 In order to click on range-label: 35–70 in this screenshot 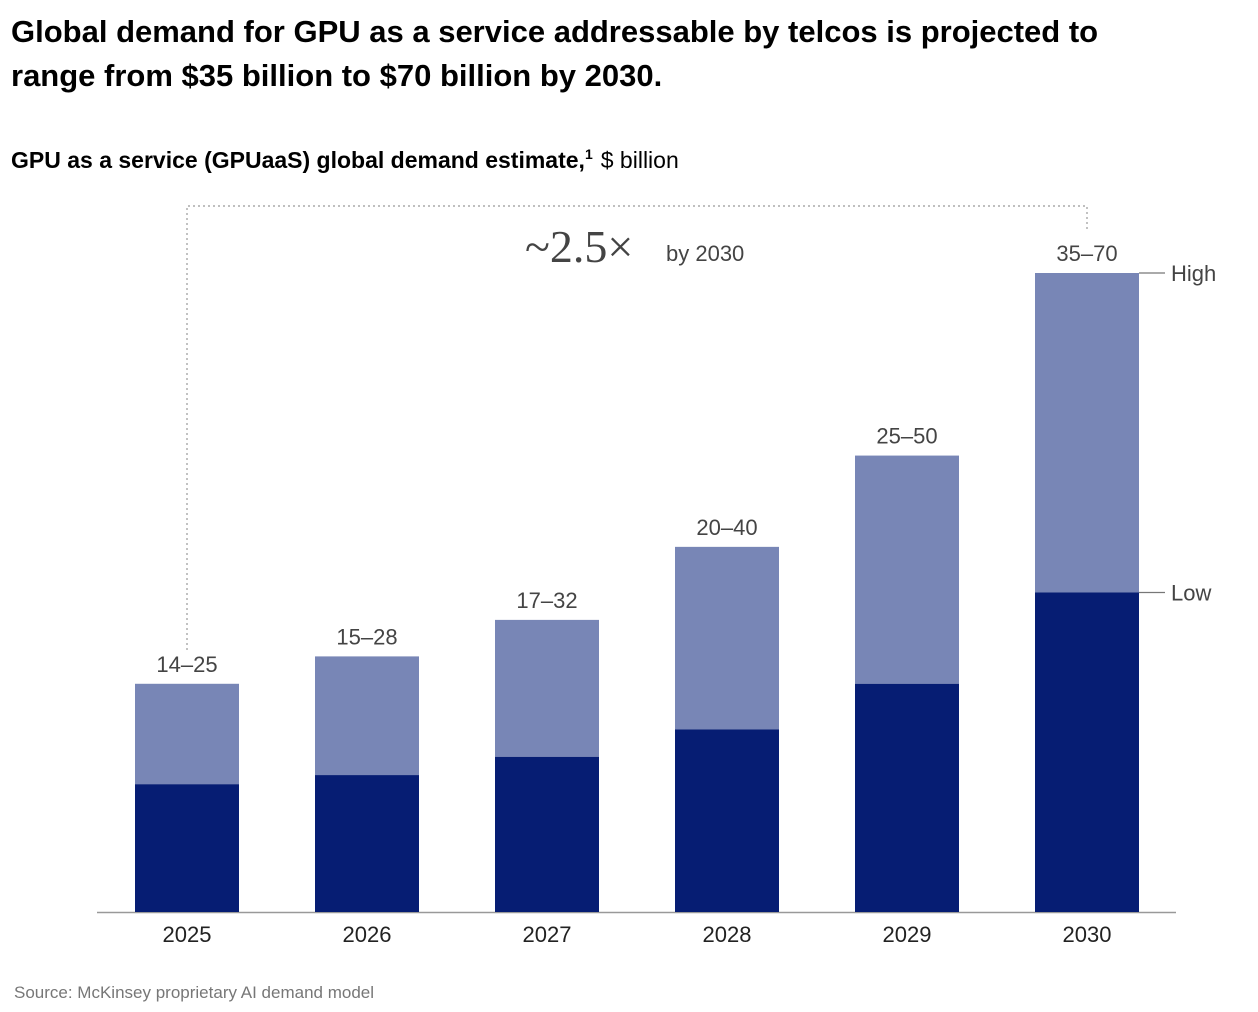, I will do `click(1086, 253)`.